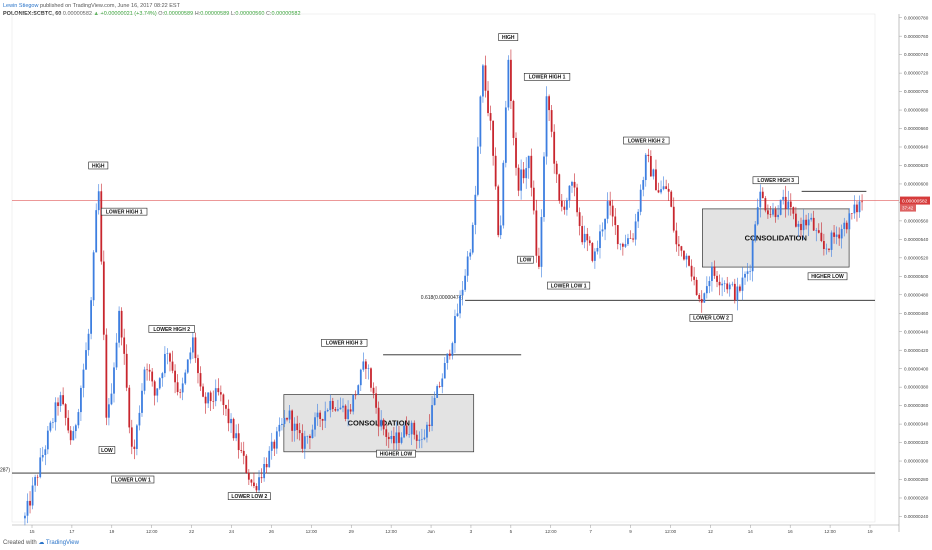 The width and height of the screenshot is (932, 550). What do you see at coordinates (646, 140) in the screenshot?
I see `annotation-label: LOWER HIGH 2` at bounding box center [646, 140].